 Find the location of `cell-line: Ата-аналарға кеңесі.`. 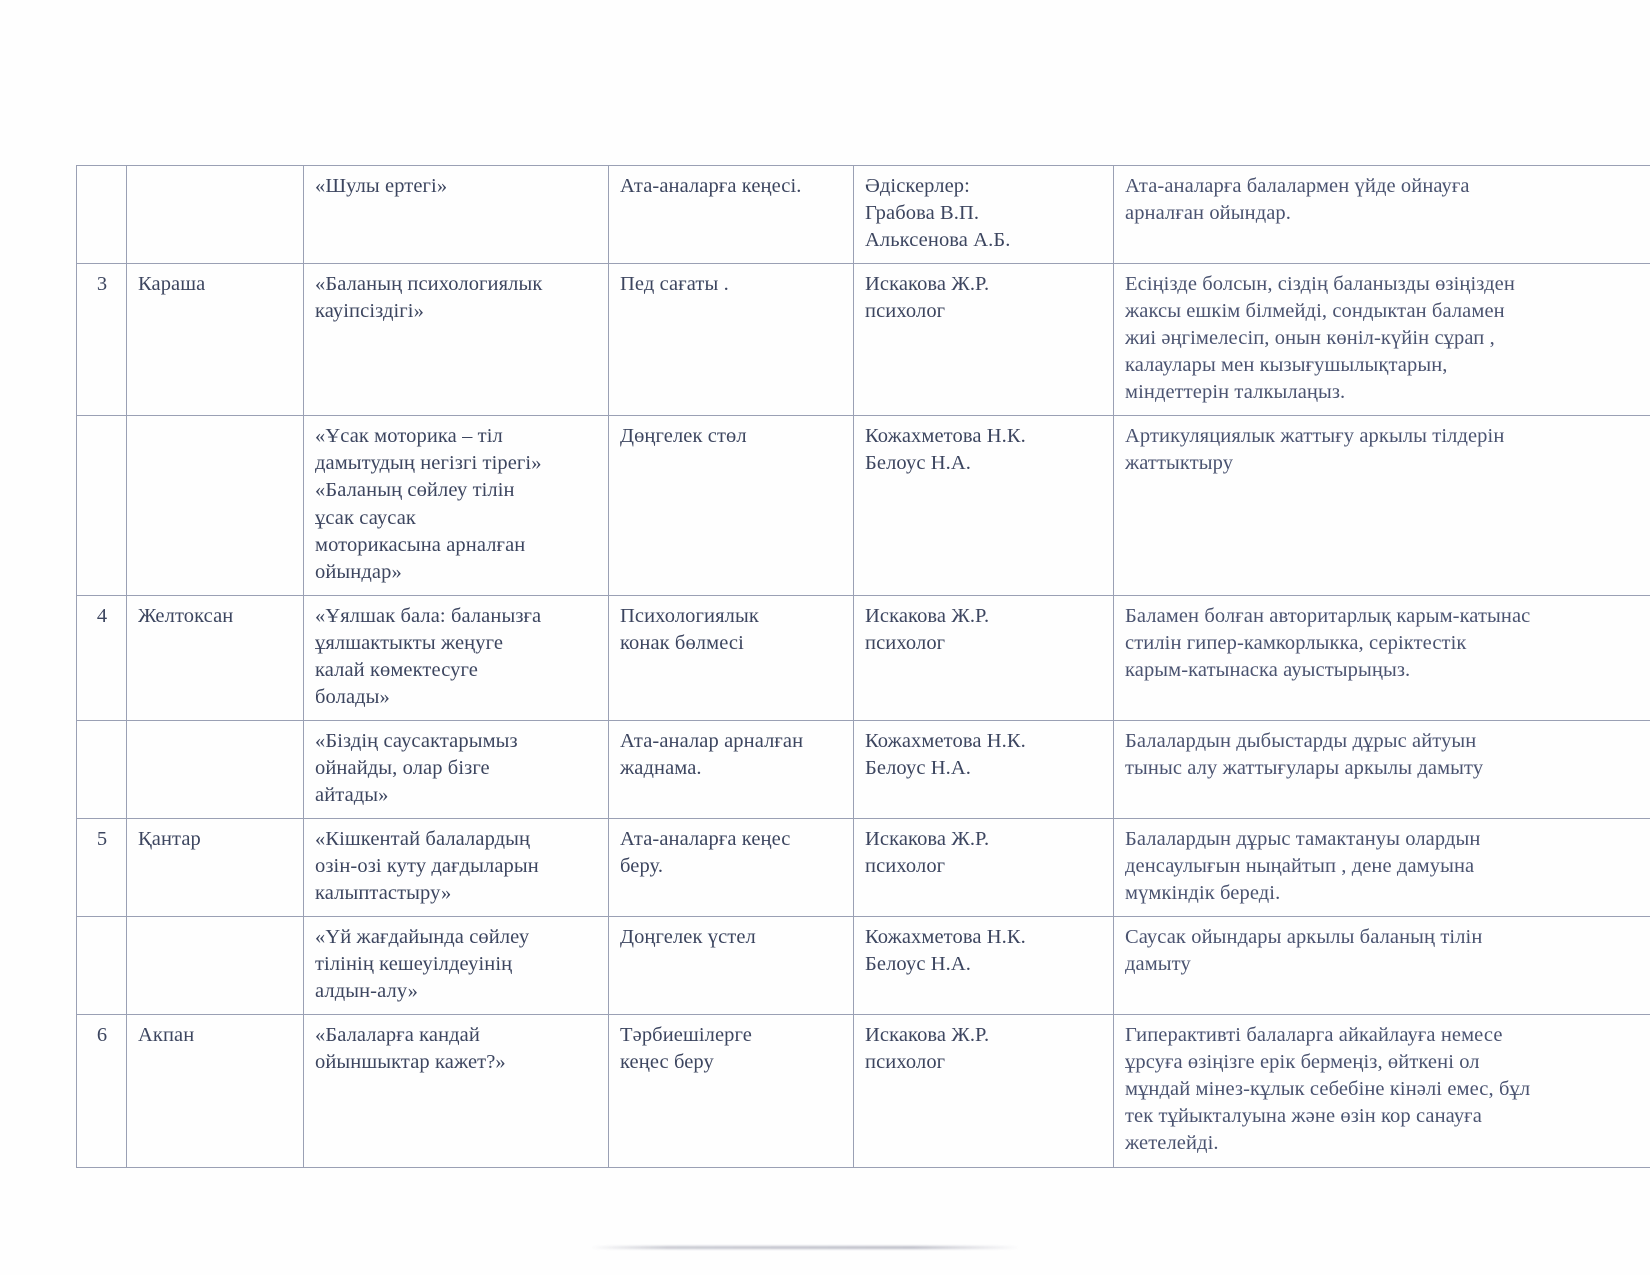

cell-line: Ата-аналарға кеңесі. is located at coordinates (711, 186).